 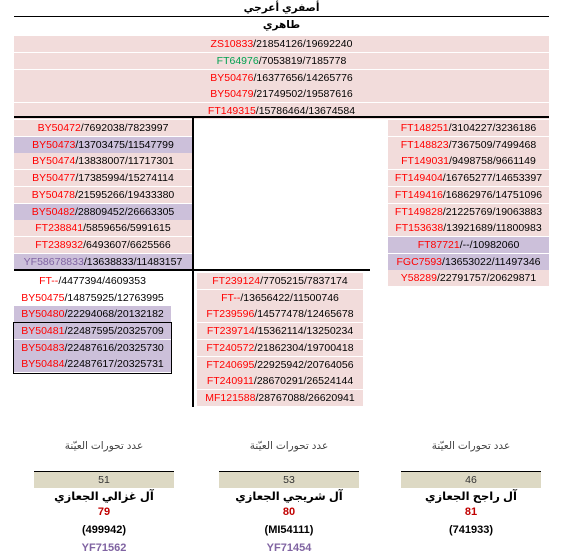 I want to click on snp-name: FT64976, so click(x=237, y=60).